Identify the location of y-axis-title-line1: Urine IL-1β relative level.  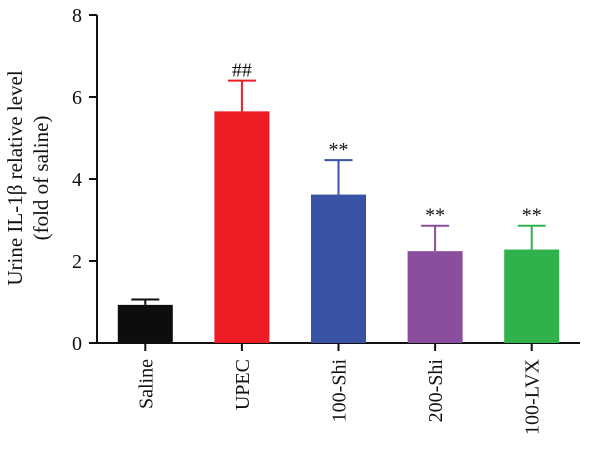
(15, 177).